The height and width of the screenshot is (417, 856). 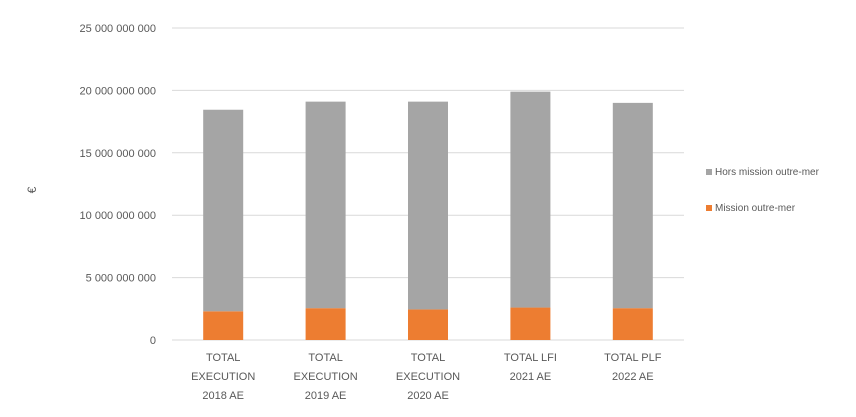 What do you see at coordinates (223, 396) in the screenshot?
I see `x-tick-label: 2018 AE` at bounding box center [223, 396].